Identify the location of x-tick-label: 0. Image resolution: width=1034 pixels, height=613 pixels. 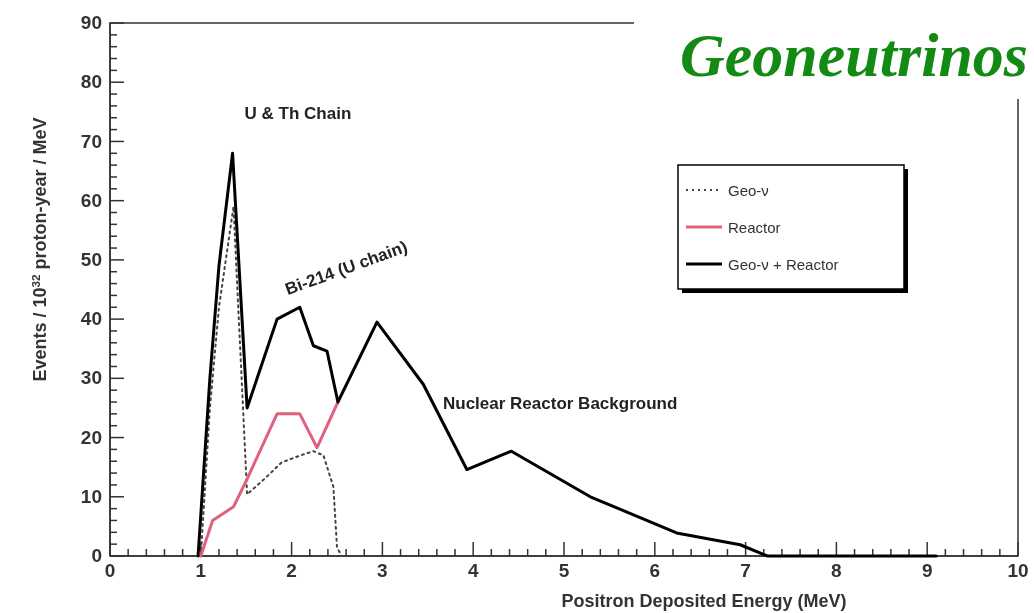
(110, 571).